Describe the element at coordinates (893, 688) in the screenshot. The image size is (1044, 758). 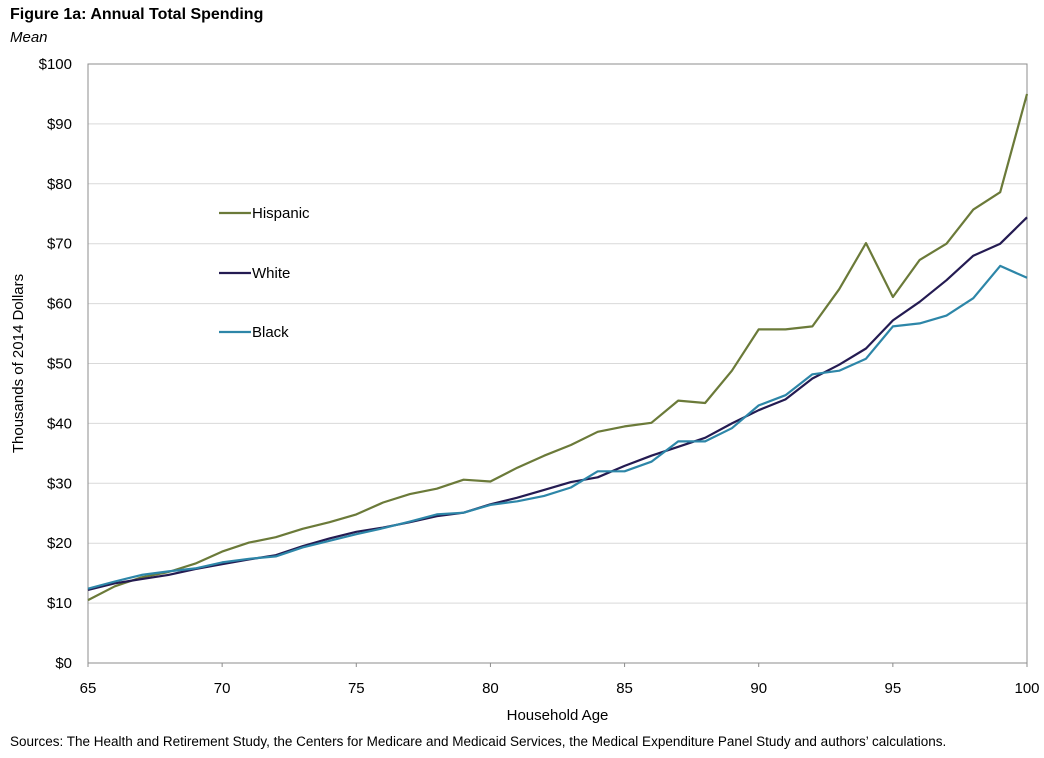
I see `x-tick-label: 95` at that location.